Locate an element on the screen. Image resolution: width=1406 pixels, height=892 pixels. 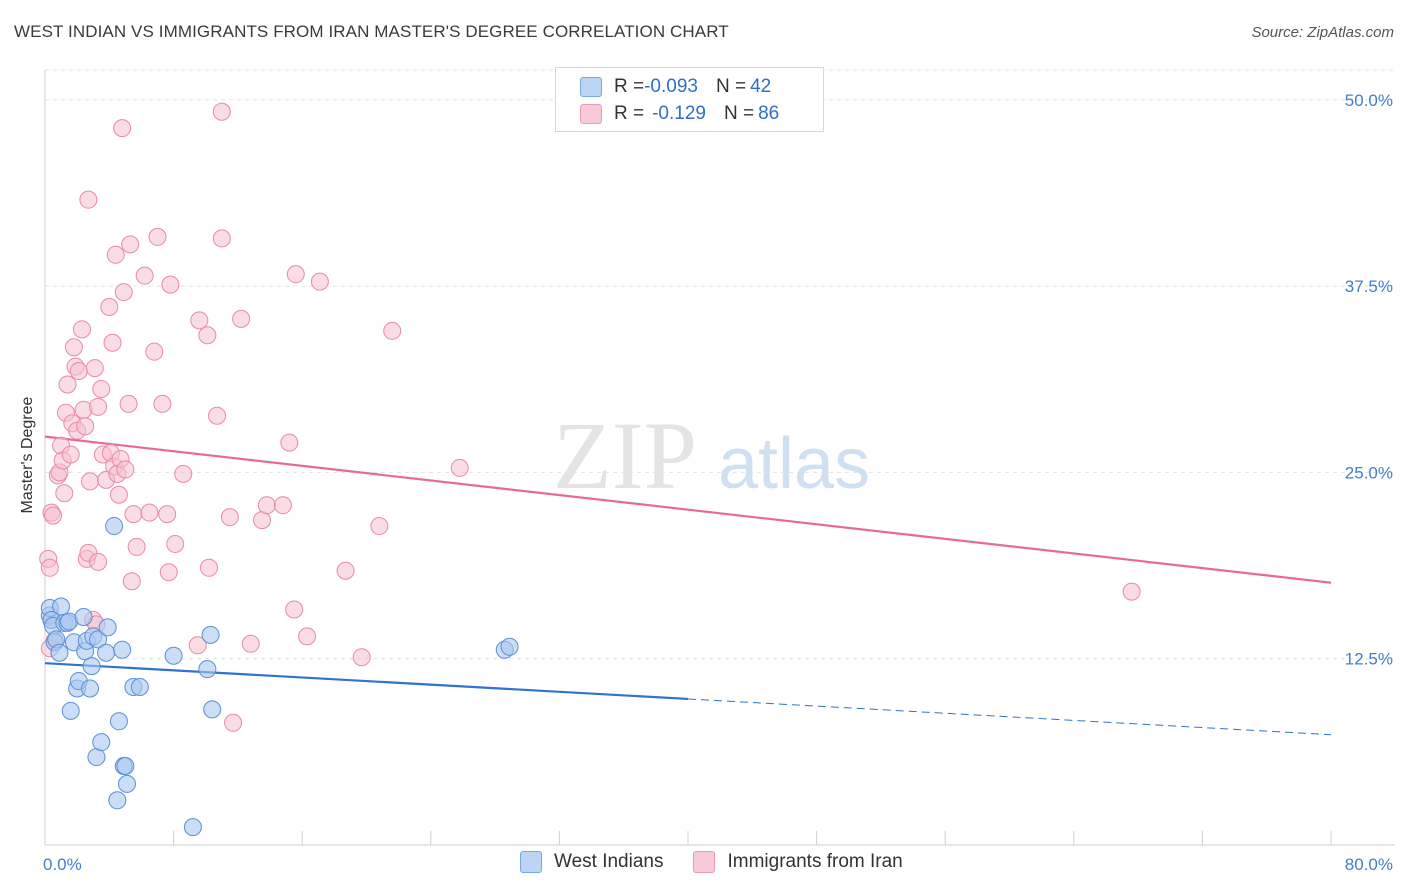
y-tick-label: 50.0% is located at coordinates (1369, 100).